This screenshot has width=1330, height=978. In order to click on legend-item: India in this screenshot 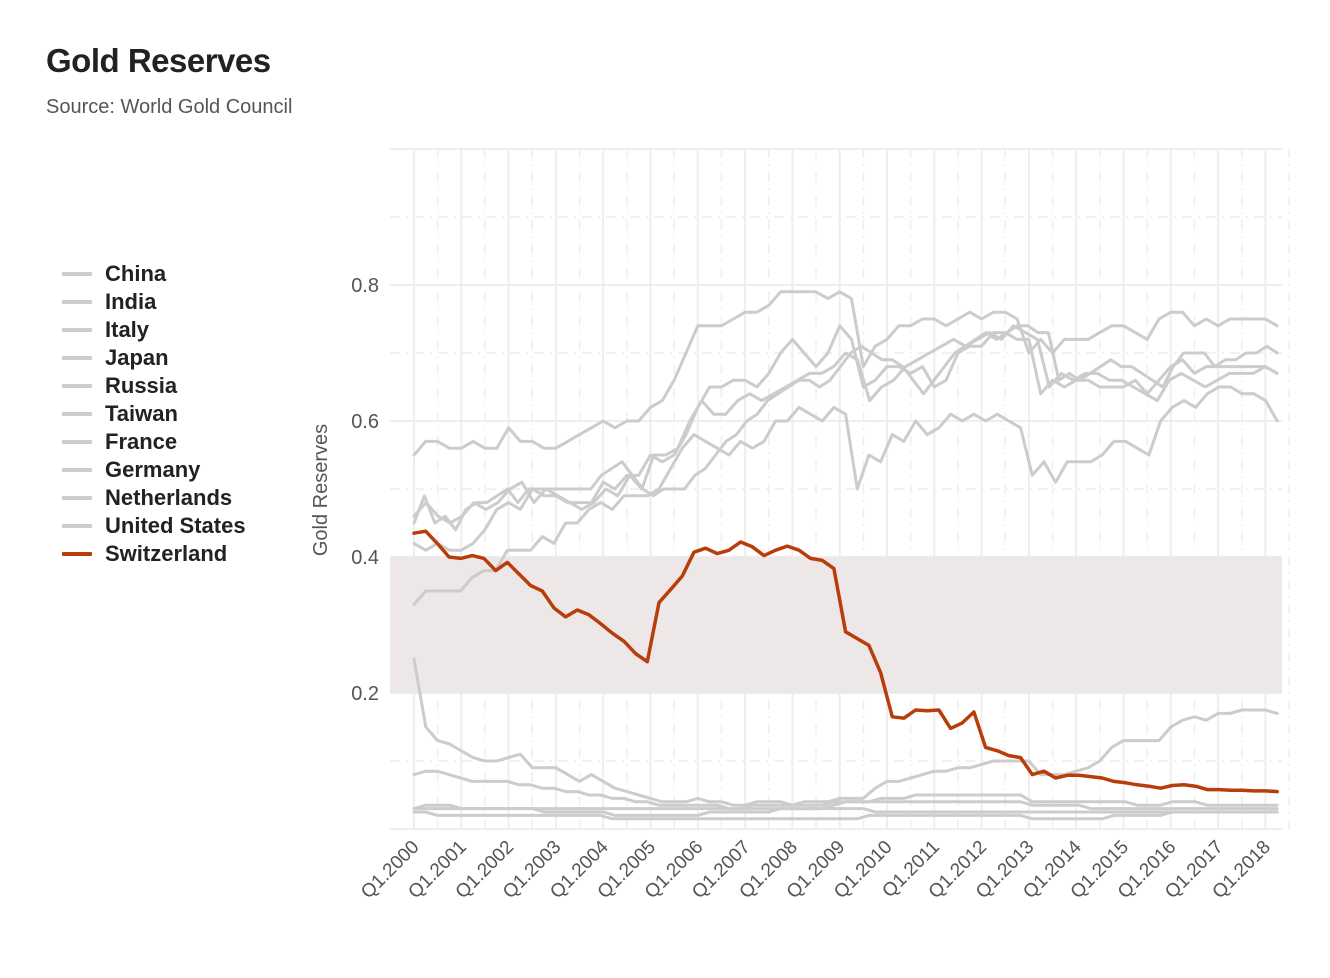, I will do `click(154, 302)`.